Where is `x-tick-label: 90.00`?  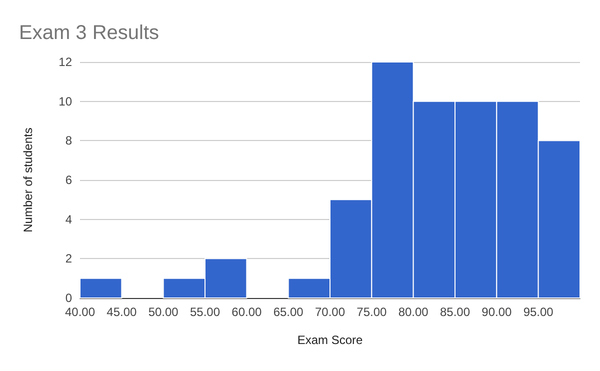 x-tick-label: 90.00 is located at coordinates (497, 312).